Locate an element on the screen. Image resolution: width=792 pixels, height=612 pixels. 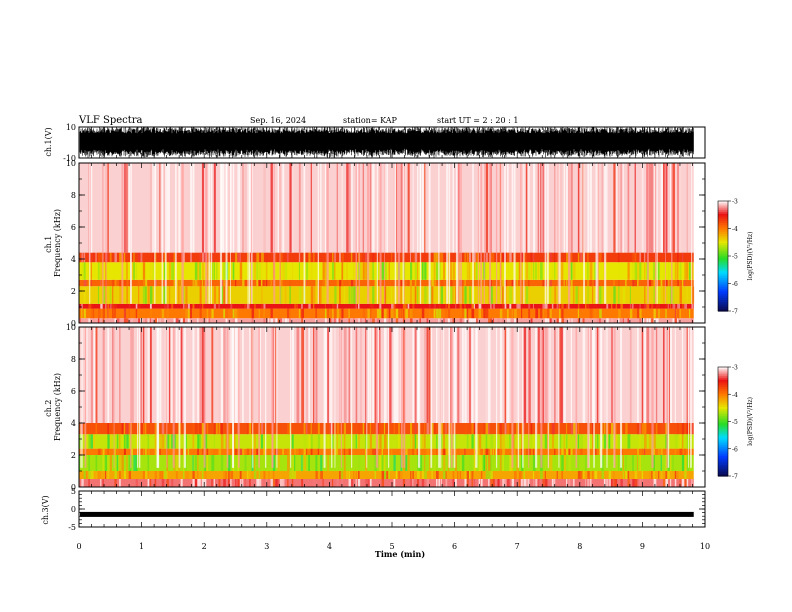
colorbar-tick-label: -4 is located at coordinates (735, 229).